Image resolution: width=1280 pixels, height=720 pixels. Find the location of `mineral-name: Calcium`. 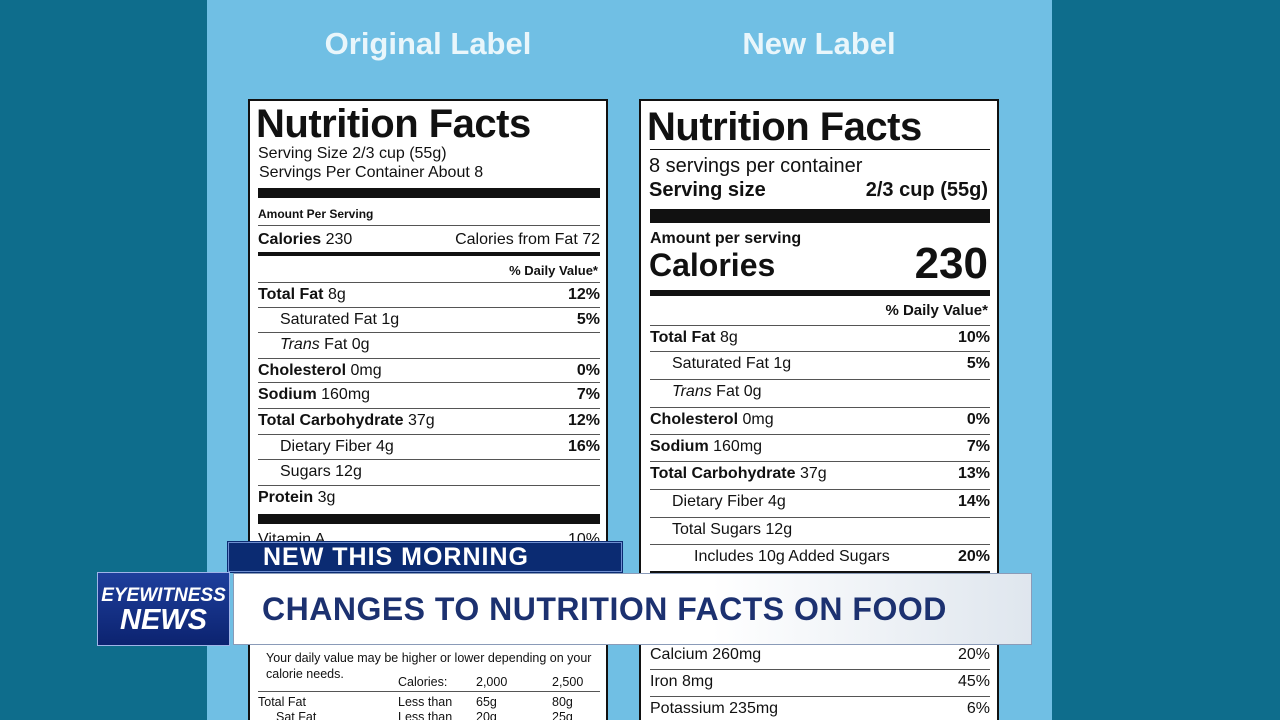

mineral-name: Calcium is located at coordinates (679, 654).